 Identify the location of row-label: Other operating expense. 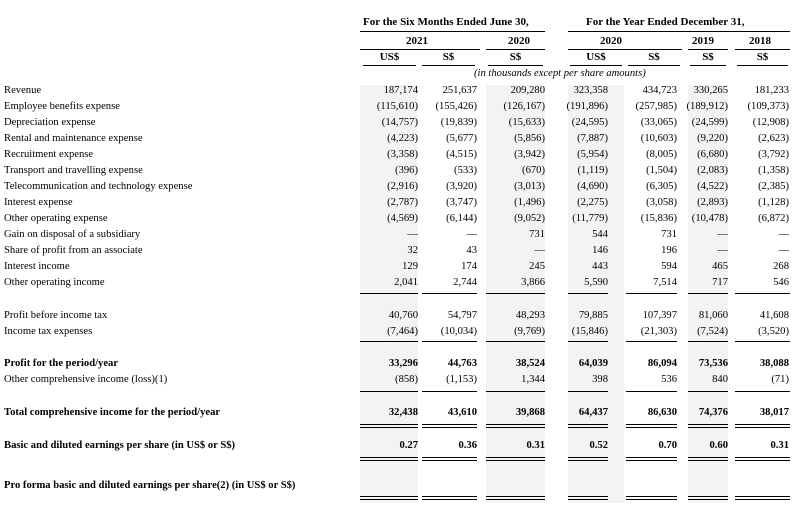
(56, 218).